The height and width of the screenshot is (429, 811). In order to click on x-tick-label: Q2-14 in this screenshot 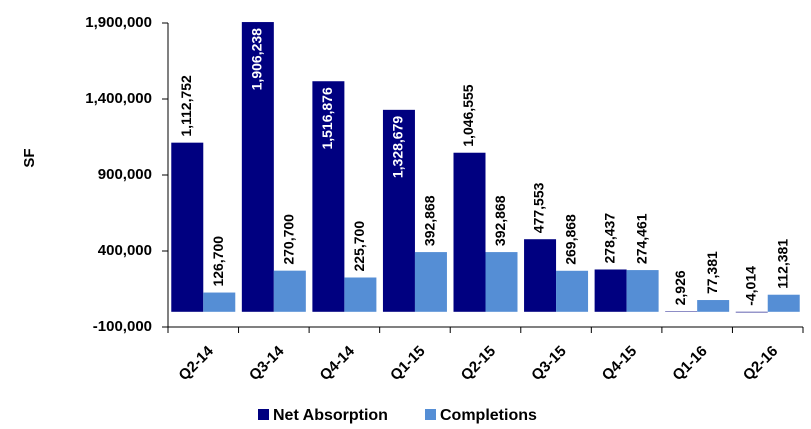, I will do `click(196, 363)`.